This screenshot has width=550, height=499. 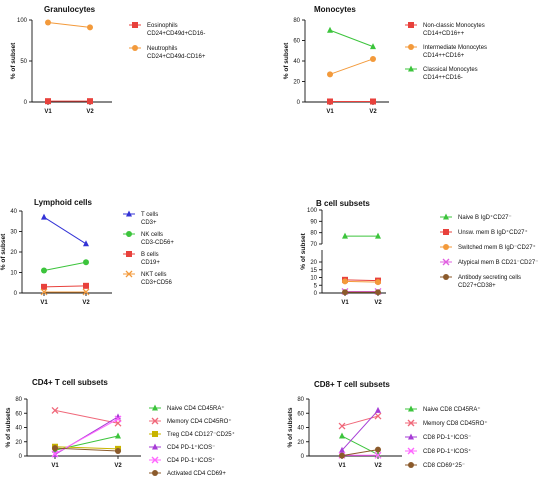 What do you see at coordinates (149, 215) in the screenshot?
I see `legend-label-line: T cells` at bounding box center [149, 215].